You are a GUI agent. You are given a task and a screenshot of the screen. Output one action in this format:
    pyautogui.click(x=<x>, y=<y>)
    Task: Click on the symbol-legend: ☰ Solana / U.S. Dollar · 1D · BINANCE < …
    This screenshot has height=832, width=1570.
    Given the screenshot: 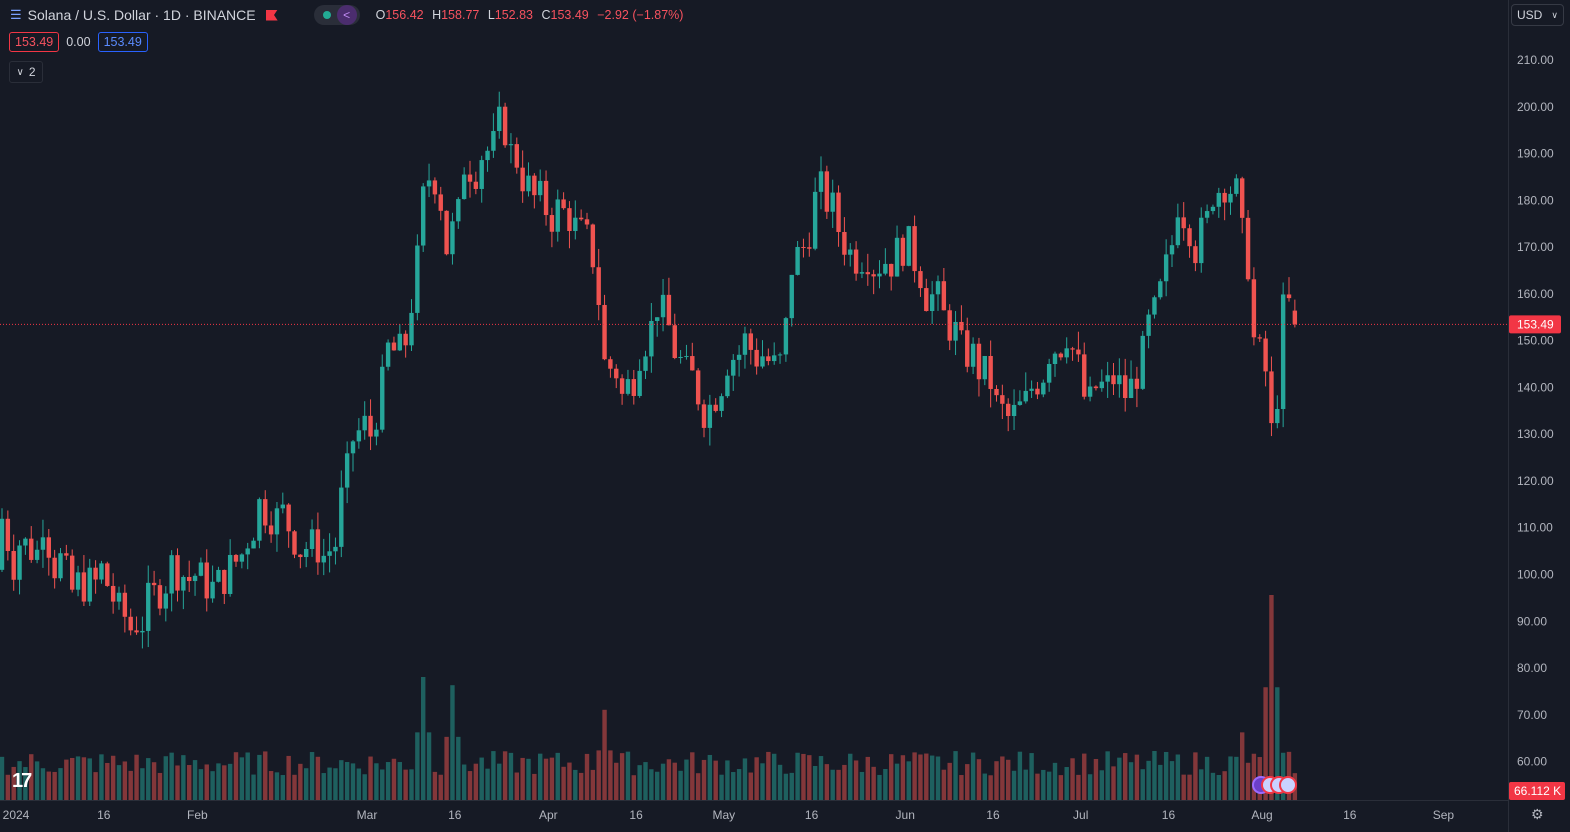 What is the action you would take?
    pyautogui.click(x=349, y=15)
    